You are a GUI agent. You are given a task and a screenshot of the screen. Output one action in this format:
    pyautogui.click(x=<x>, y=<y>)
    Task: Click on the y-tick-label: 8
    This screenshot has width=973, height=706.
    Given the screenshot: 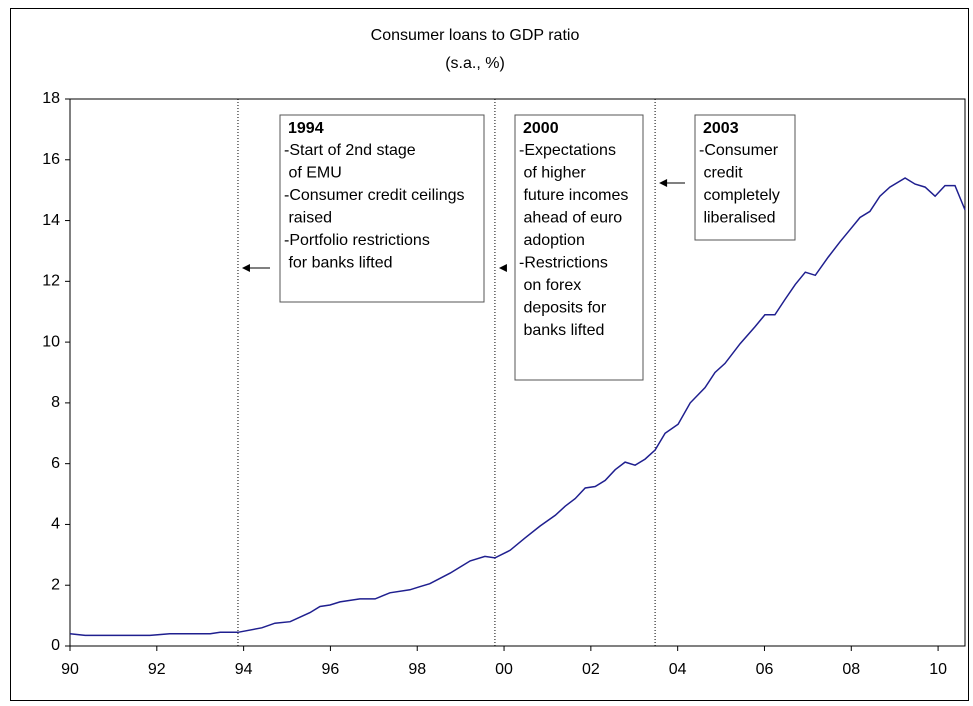 What is the action you would take?
    pyautogui.click(x=55, y=402)
    